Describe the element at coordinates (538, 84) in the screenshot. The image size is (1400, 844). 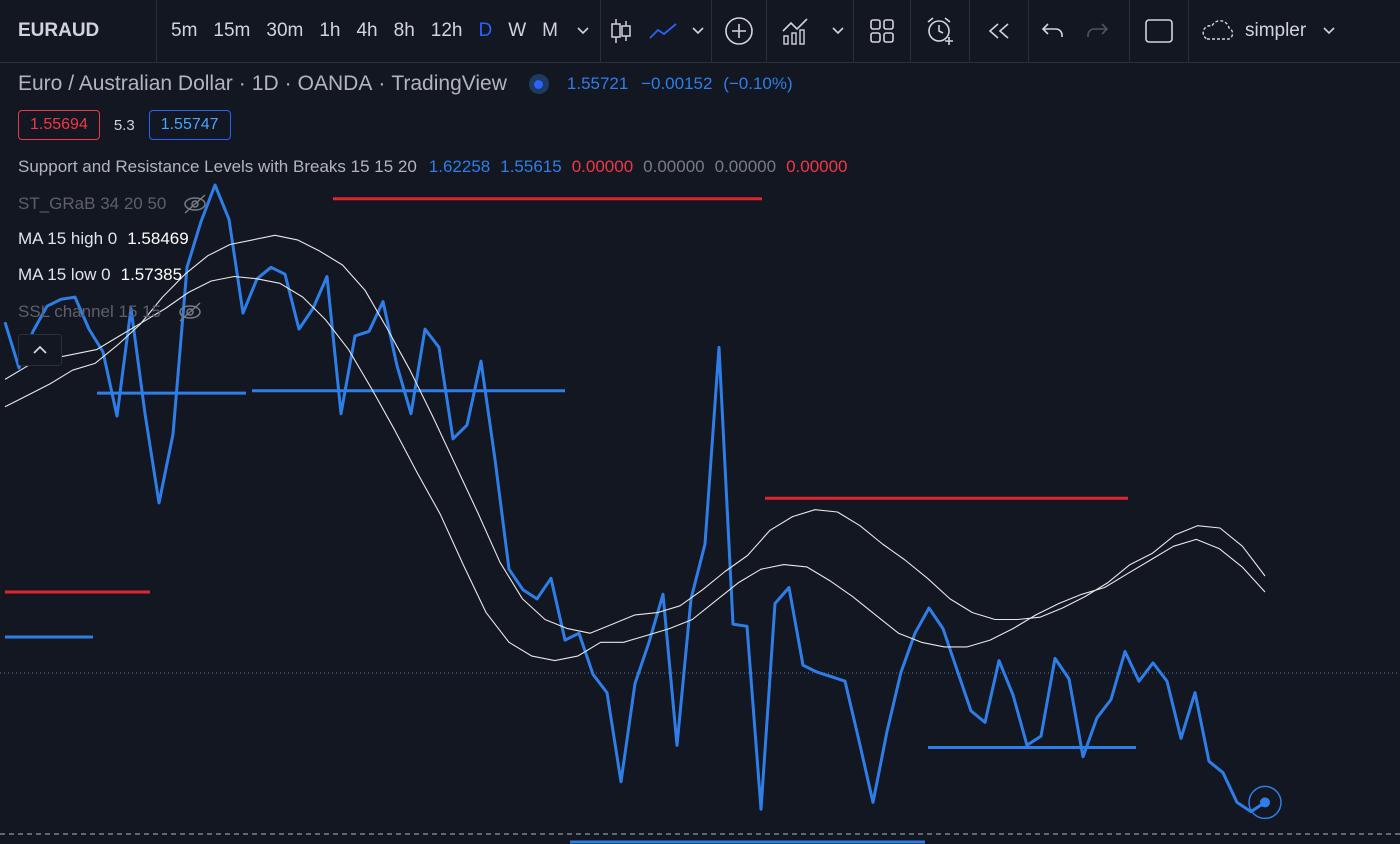
I see `market-status-icon` at that location.